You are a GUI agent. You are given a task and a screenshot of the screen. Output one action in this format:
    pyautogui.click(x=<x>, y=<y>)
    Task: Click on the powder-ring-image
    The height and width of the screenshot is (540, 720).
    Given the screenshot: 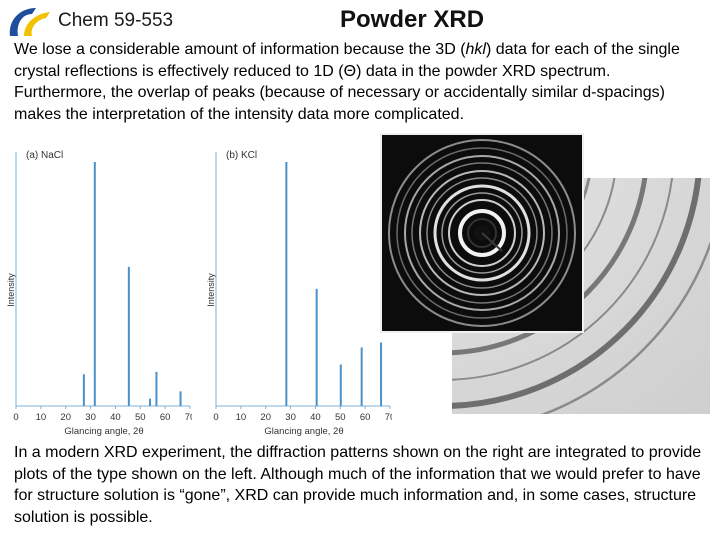 What is the action you would take?
    pyautogui.click(x=482, y=233)
    